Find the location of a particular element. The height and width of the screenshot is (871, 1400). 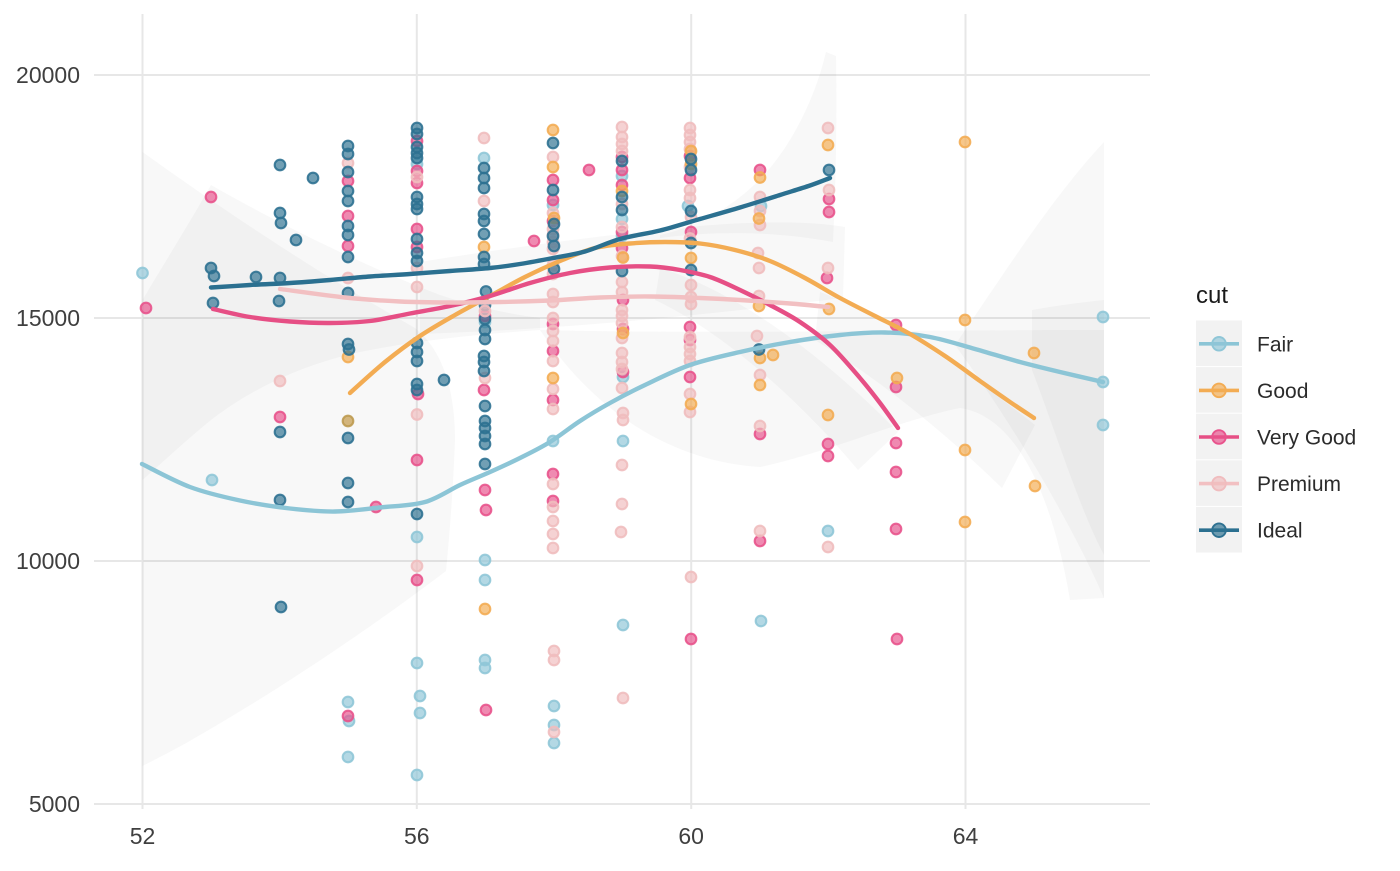

svg-text: Premium is located at coordinates (1299, 484).